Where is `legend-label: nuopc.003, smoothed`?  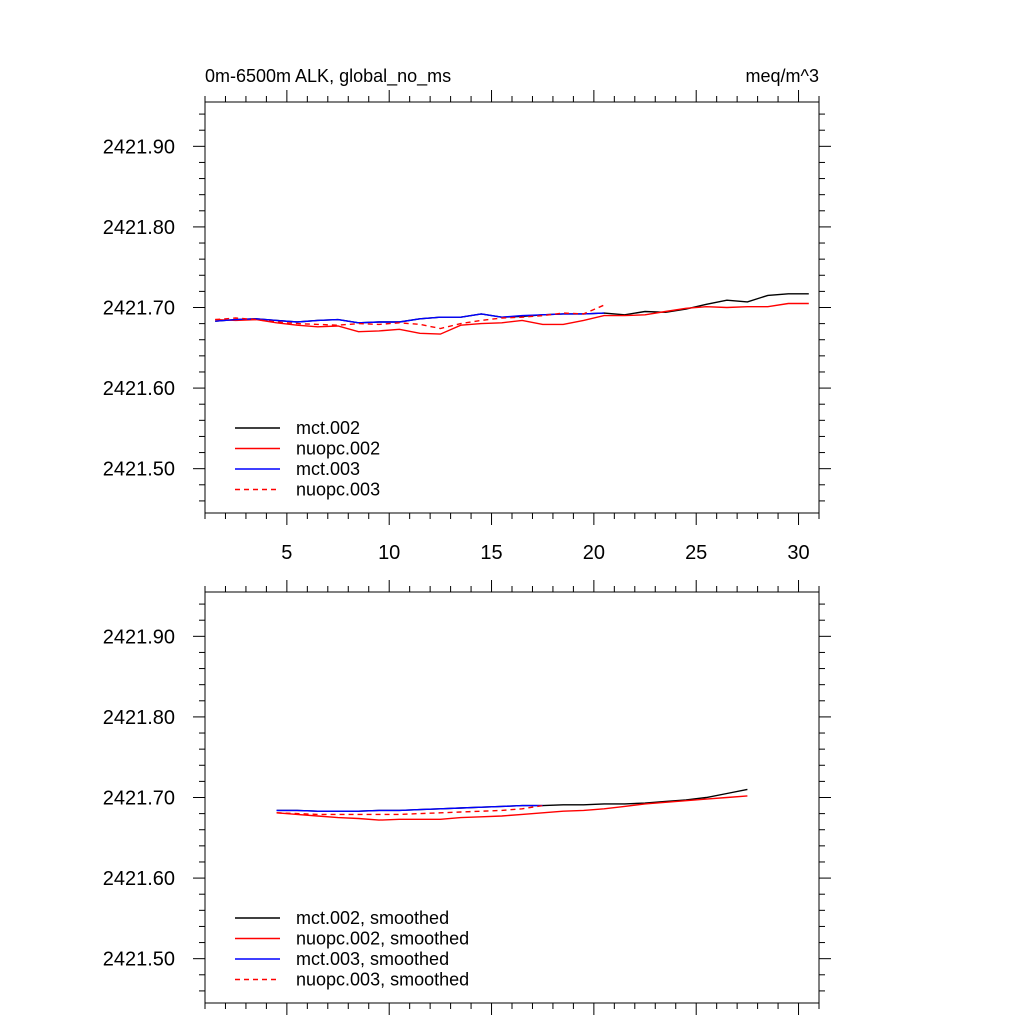 legend-label: nuopc.003, smoothed is located at coordinates (382, 980).